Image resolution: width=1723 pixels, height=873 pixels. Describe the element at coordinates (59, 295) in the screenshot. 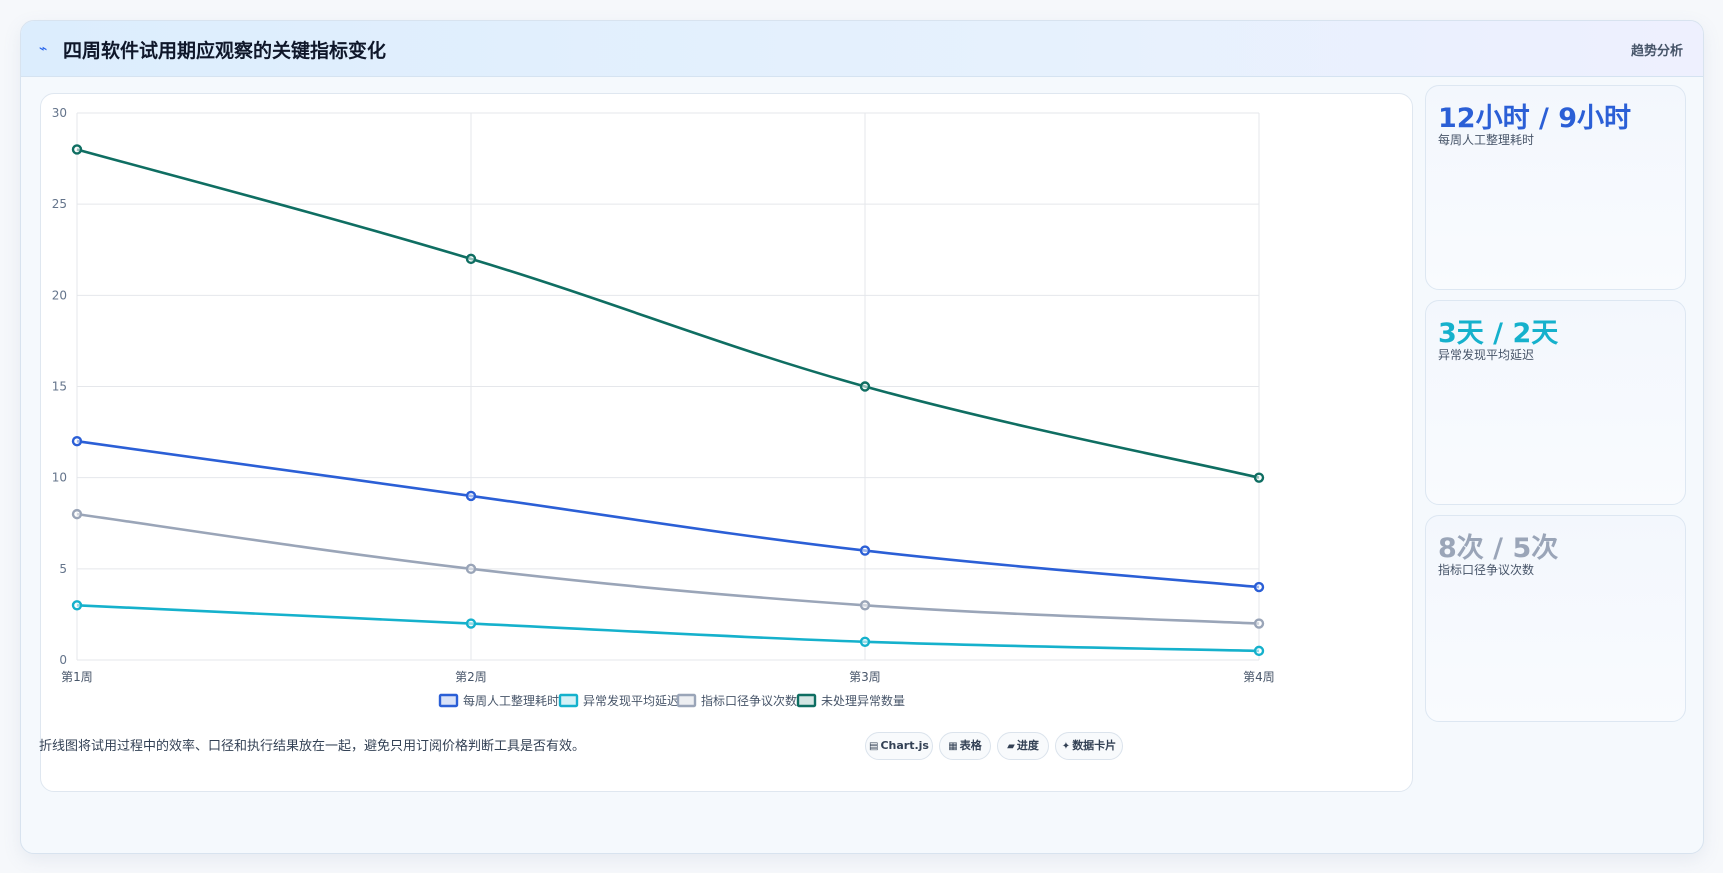

I see `y-tick-label: 20` at that location.